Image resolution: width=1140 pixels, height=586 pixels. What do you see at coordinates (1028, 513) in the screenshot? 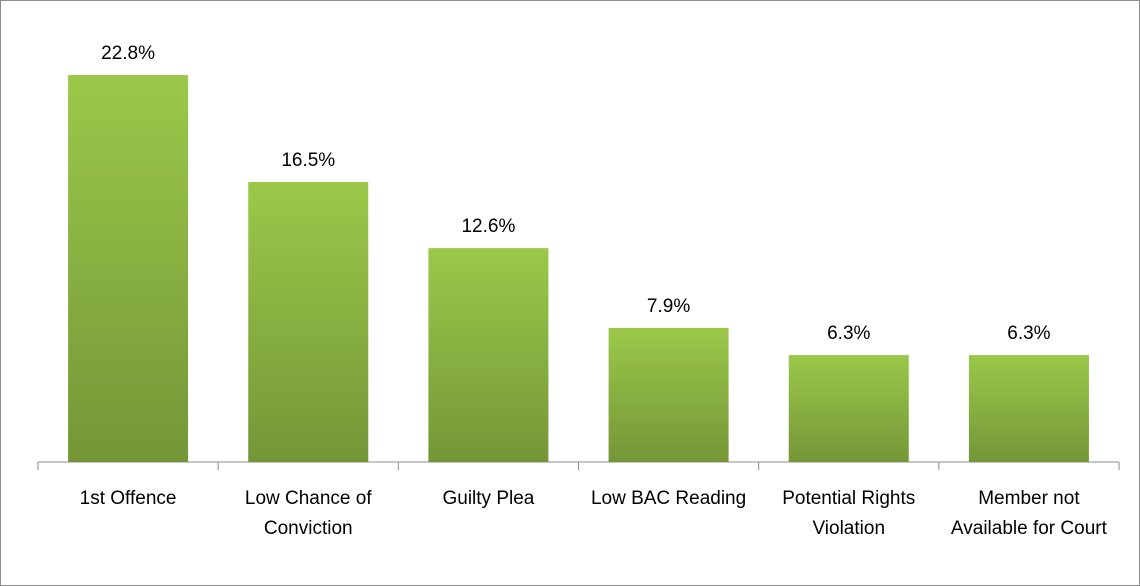
I see `x-tick-label: Member not Available for Court` at bounding box center [1028, 513].